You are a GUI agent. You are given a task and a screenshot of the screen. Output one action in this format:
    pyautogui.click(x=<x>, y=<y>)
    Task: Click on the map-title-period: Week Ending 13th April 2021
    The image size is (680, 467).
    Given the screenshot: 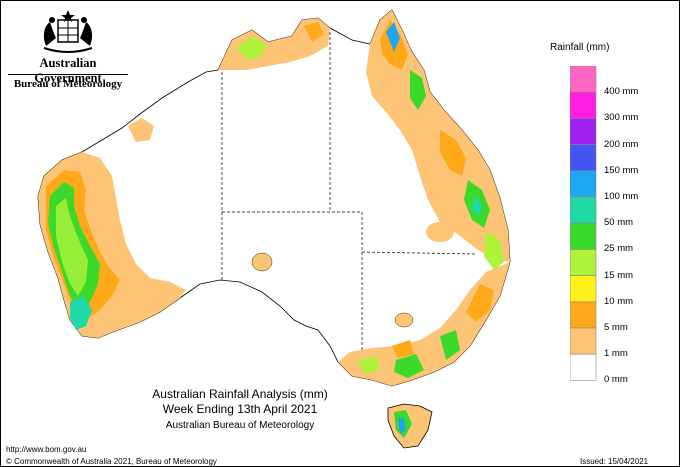 What is the action you would take?
    pyautogui.click(x=240, y=409)
    